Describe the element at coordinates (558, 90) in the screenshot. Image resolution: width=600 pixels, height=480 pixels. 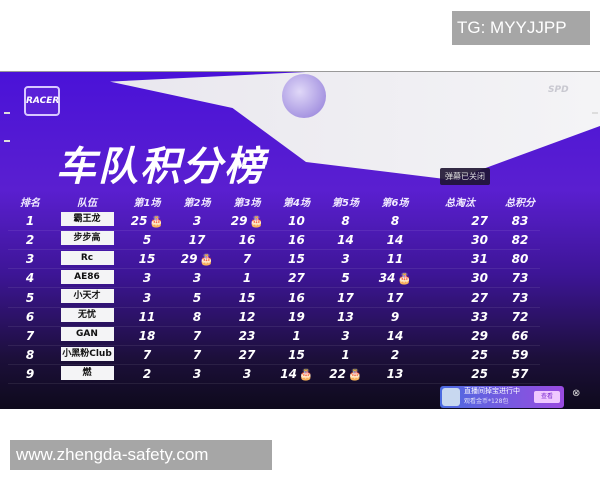
I see `sponsor-logo: SPD` at that location.